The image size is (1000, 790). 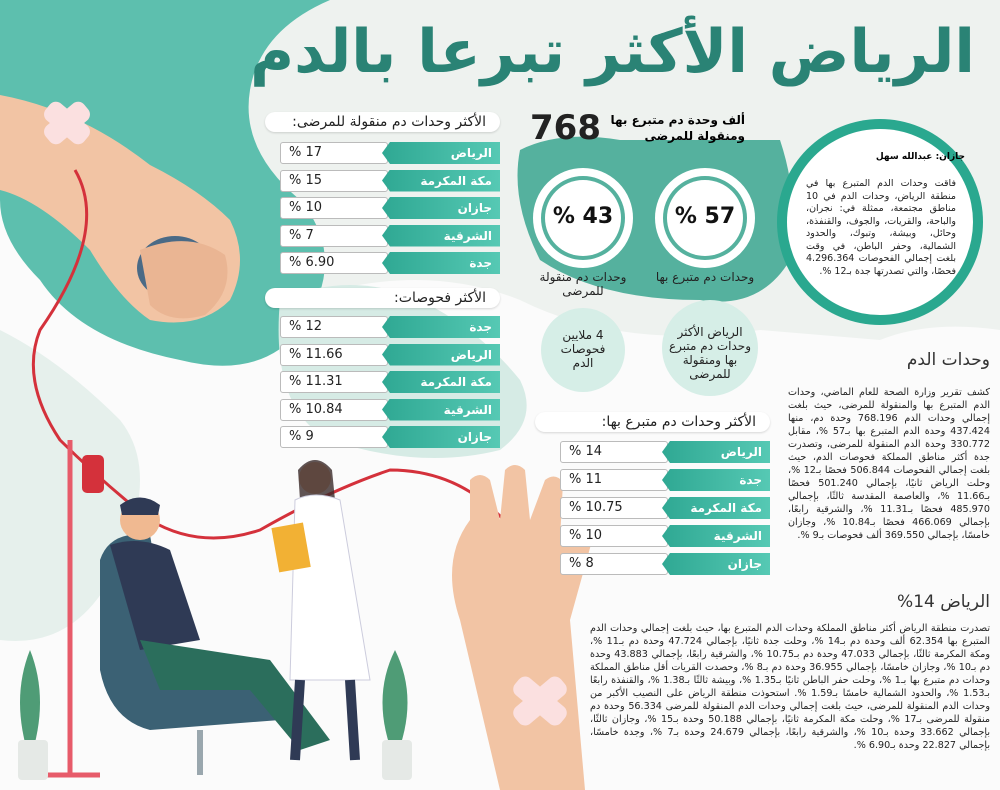 I want to click on table-row: % 11 جدة, so click(x=665, y=480).